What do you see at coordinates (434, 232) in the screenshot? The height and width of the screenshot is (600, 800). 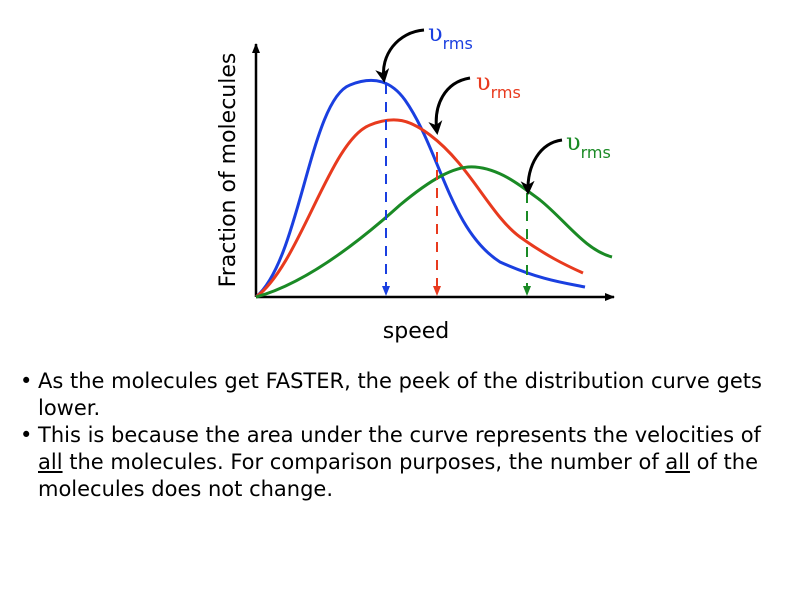 I see `curve-fast` at bounding box center [434, 232].